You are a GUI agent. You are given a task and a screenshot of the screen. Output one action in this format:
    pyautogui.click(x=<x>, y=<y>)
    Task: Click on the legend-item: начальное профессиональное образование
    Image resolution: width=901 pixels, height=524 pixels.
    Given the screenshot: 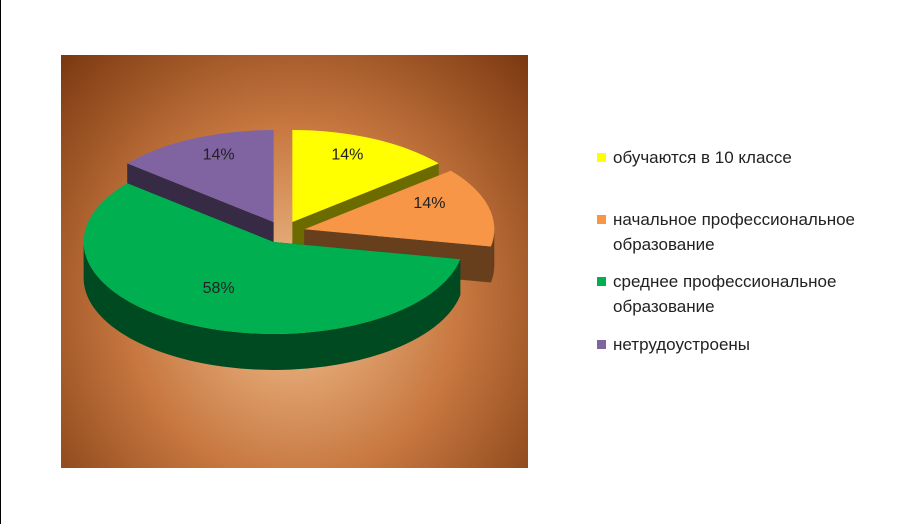 What is the action you would take?
    pyautogui.click(x=745, y=232)
    